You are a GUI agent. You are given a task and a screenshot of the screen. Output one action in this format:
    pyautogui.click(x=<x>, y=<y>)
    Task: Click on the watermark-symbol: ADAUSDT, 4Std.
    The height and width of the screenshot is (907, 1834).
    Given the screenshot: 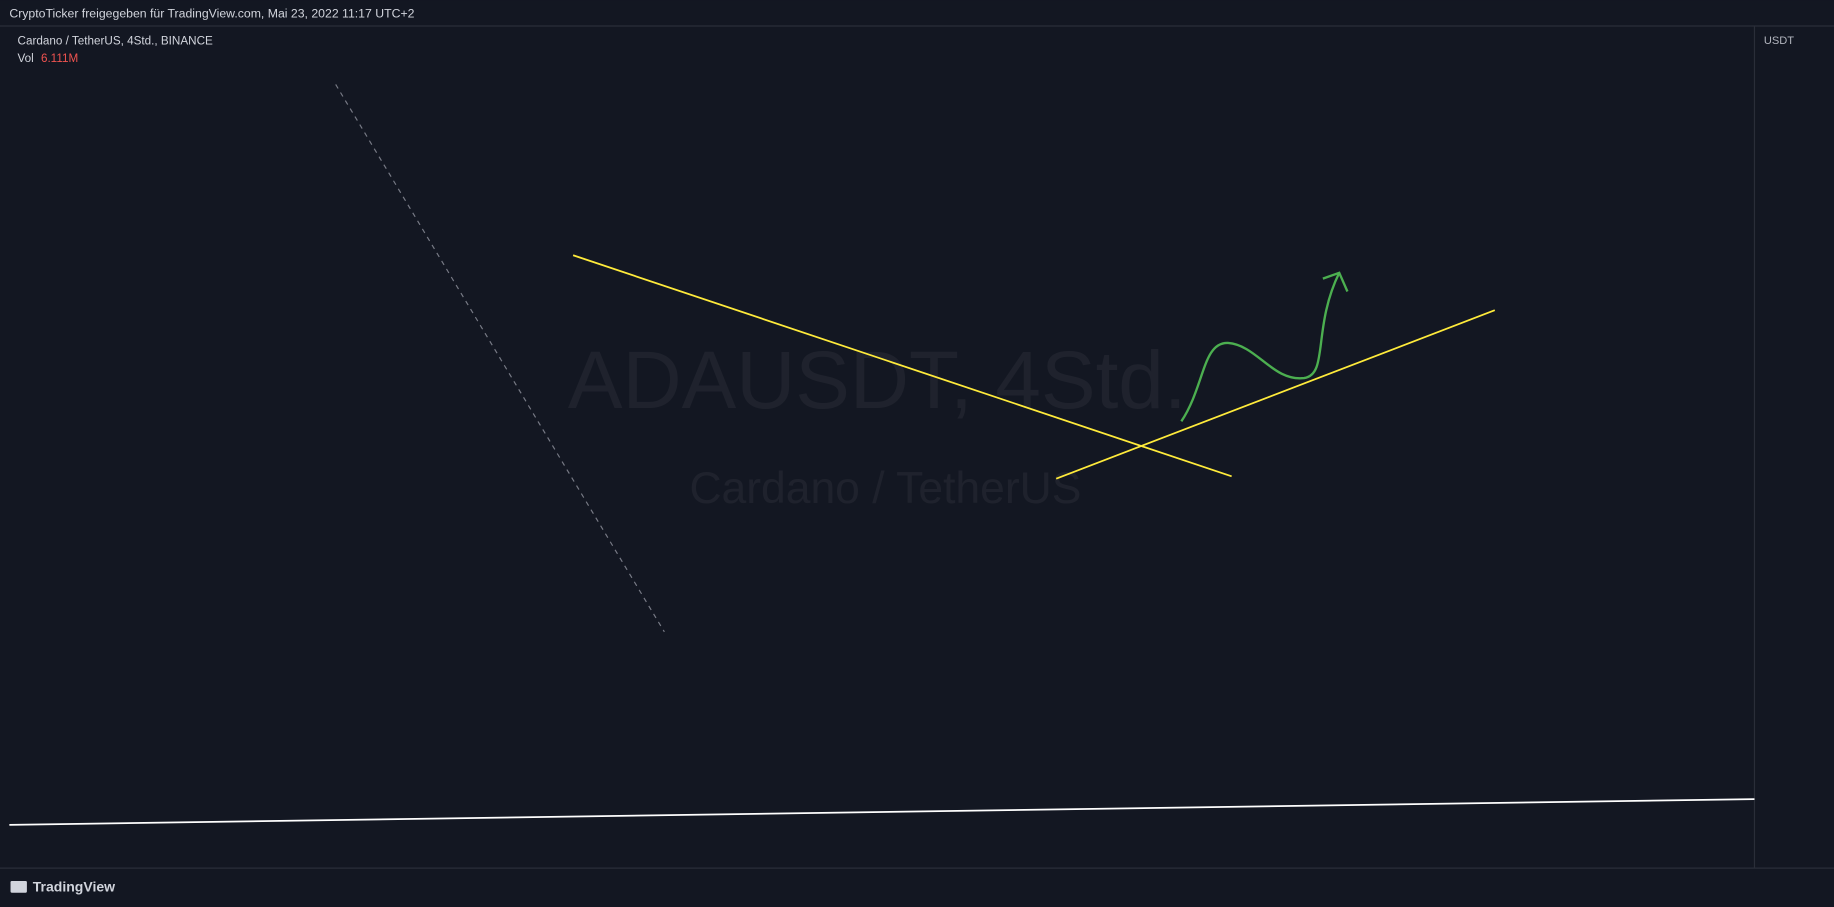 What is the action you would take?
    pyautogui.click(x=877, y=380)
    